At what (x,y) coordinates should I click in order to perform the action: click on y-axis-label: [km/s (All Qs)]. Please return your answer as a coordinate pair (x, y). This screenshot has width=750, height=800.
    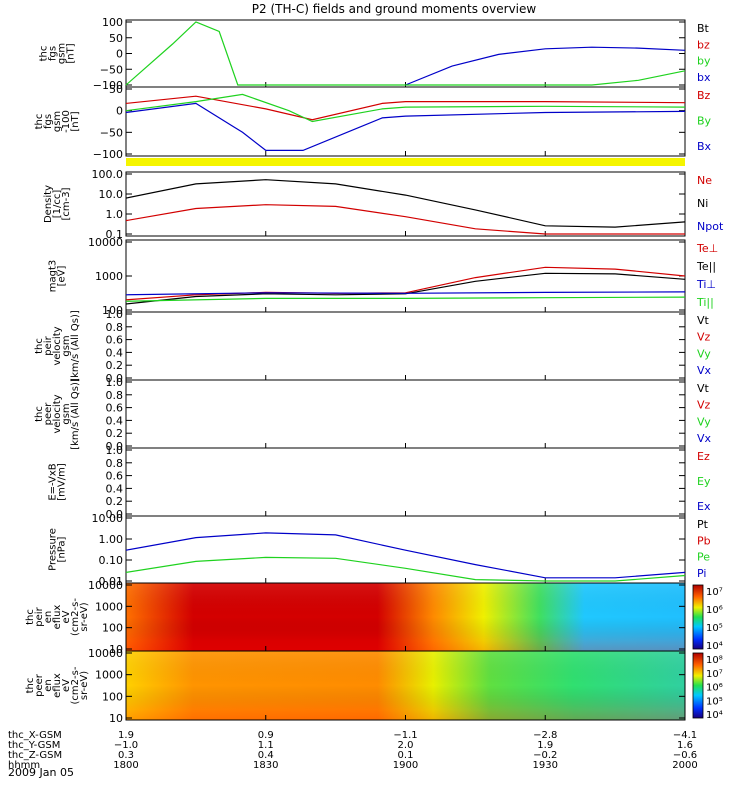
    Looking at the image, I should click on (75, 346).